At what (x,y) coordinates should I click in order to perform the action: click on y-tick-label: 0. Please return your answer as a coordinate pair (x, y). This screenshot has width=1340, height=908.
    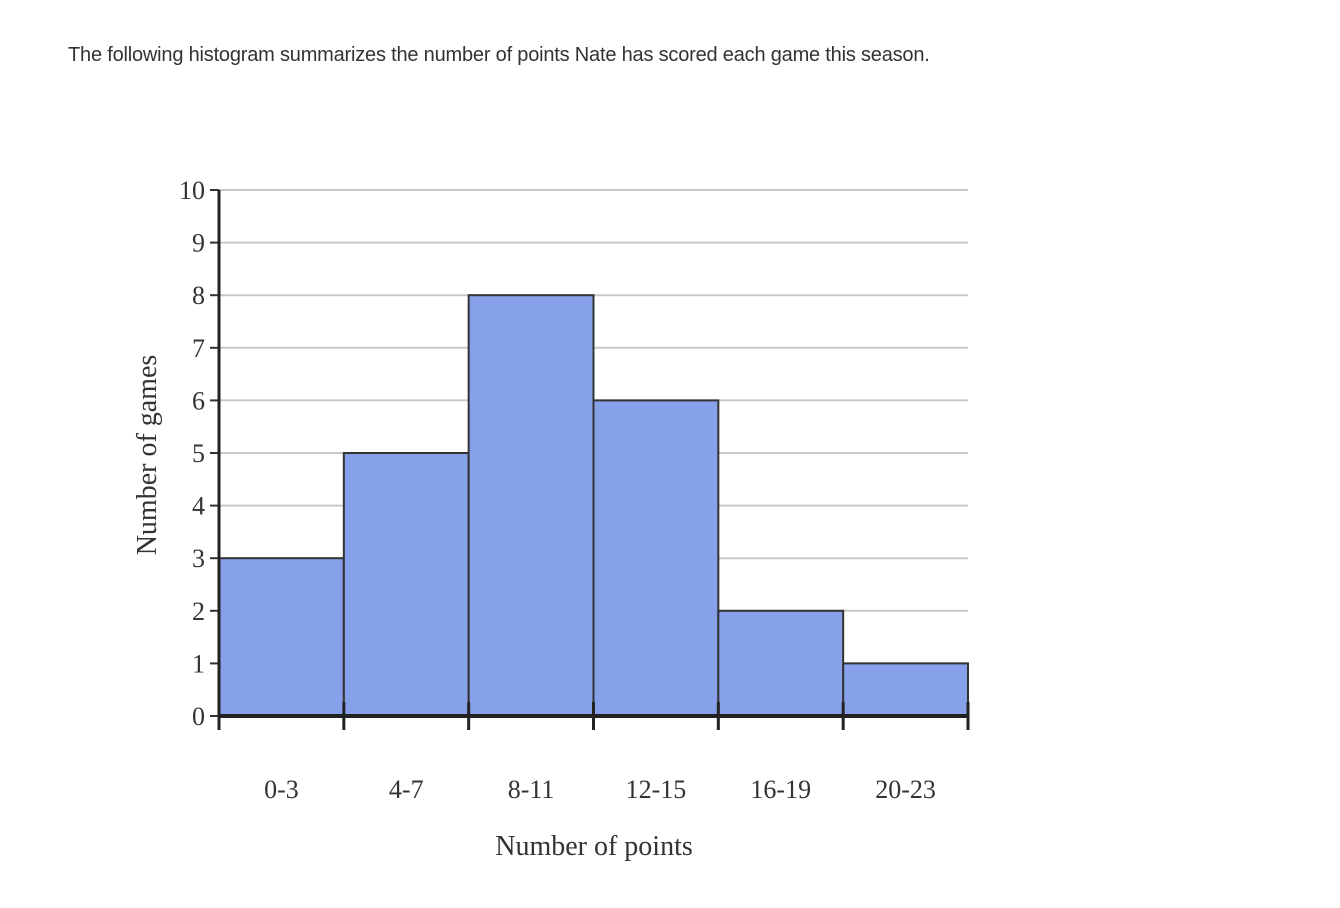
    Looking at the image, I should click on (198, 716).